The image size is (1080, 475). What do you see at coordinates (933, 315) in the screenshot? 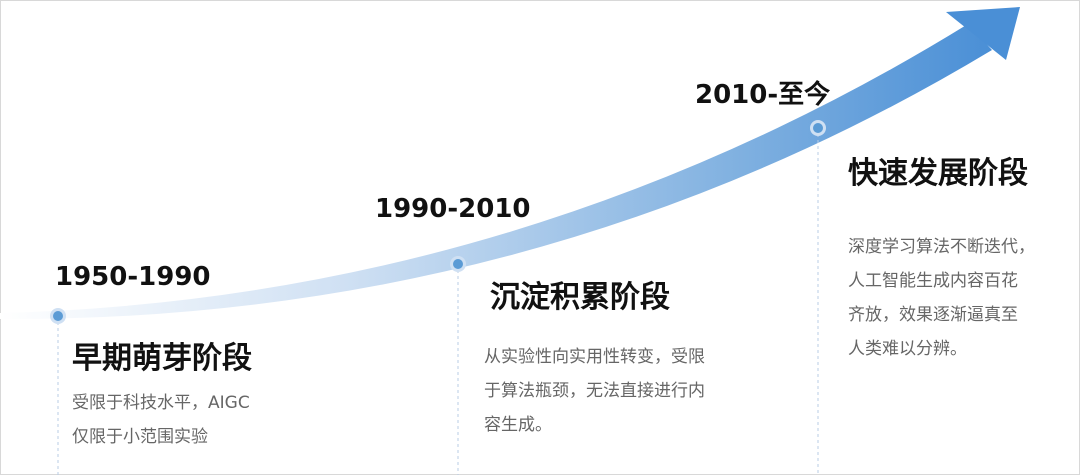
I see `stage-description: 齐放，效果逐渐逼真至` at bounding box center [933, 315].